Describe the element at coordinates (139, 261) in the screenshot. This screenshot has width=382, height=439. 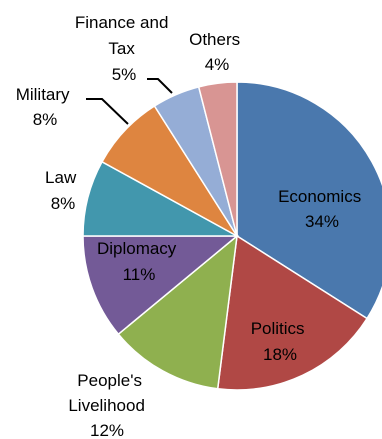
I see `label-diplomacy: Diplomacy 11%` at that location.